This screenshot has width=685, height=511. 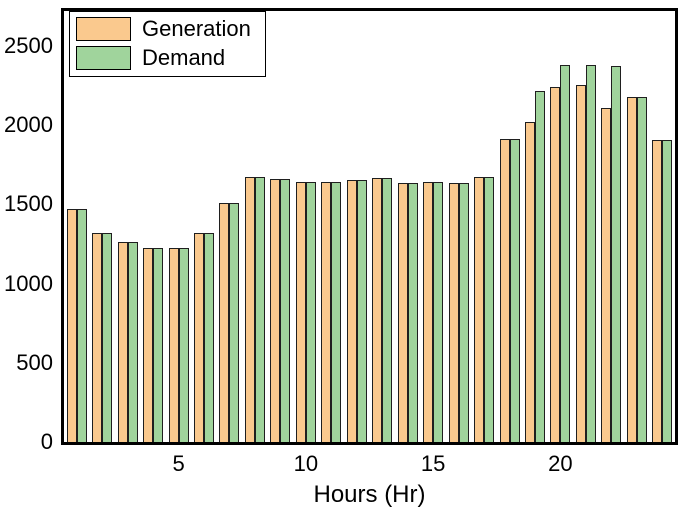 I want to click on x-tick-label-20: 20, so click(x=560, y=463).